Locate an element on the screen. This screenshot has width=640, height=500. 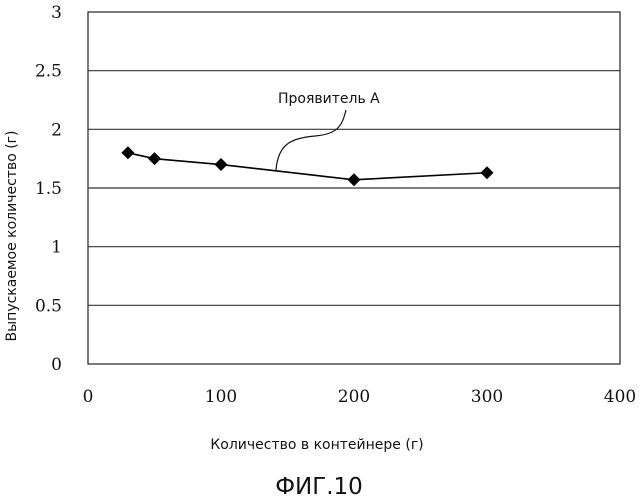
y-tick-label: 0.5 is located at coordinates (48, 306).